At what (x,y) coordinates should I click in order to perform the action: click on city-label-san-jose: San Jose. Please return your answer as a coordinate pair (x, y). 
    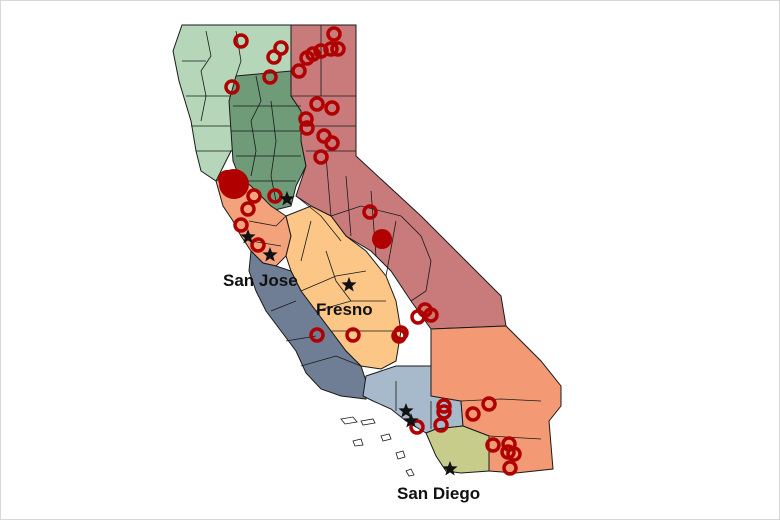
    Looking at the image, I should click on (260, 280).